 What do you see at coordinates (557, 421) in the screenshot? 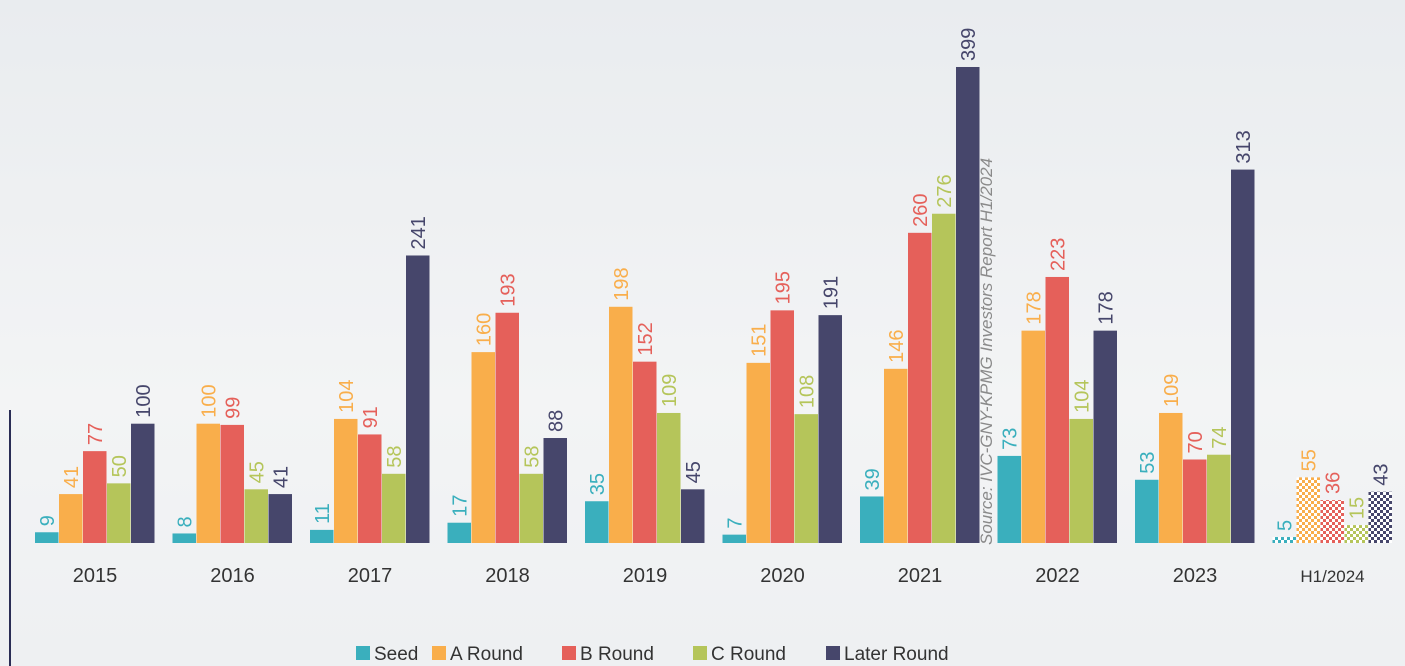
I see `data-label: 88` at bounding box center [557, 421].